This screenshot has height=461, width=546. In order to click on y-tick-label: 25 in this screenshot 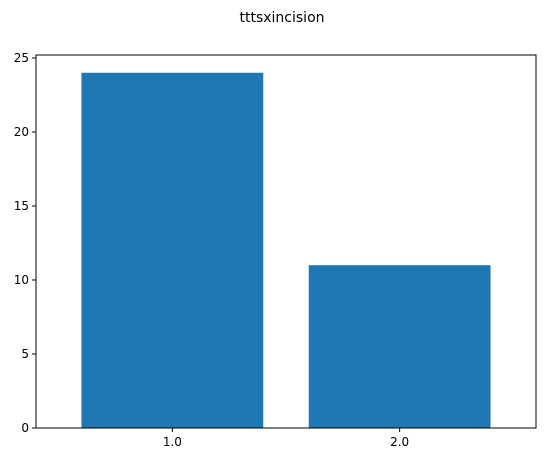, I will do `click(21, 58)`.